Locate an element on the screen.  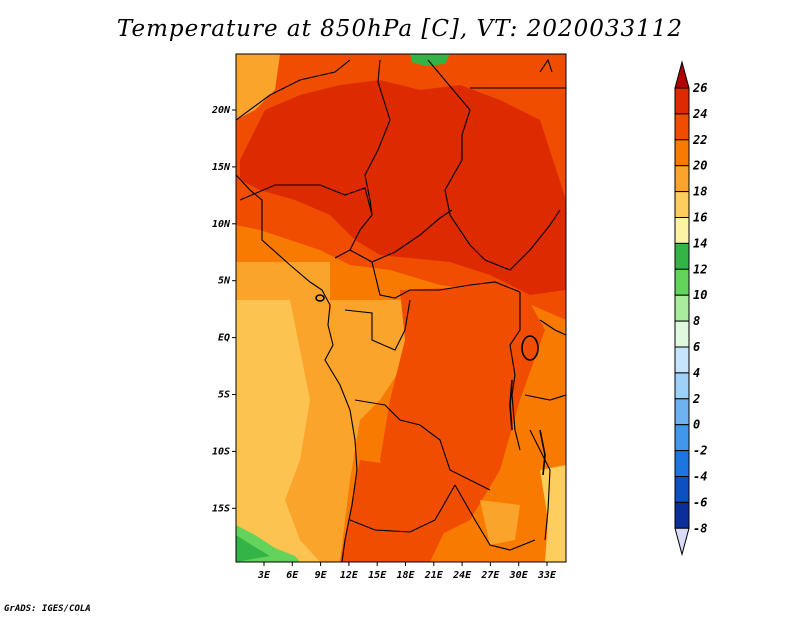
border-drc-east is located at coordinates (515, 371).